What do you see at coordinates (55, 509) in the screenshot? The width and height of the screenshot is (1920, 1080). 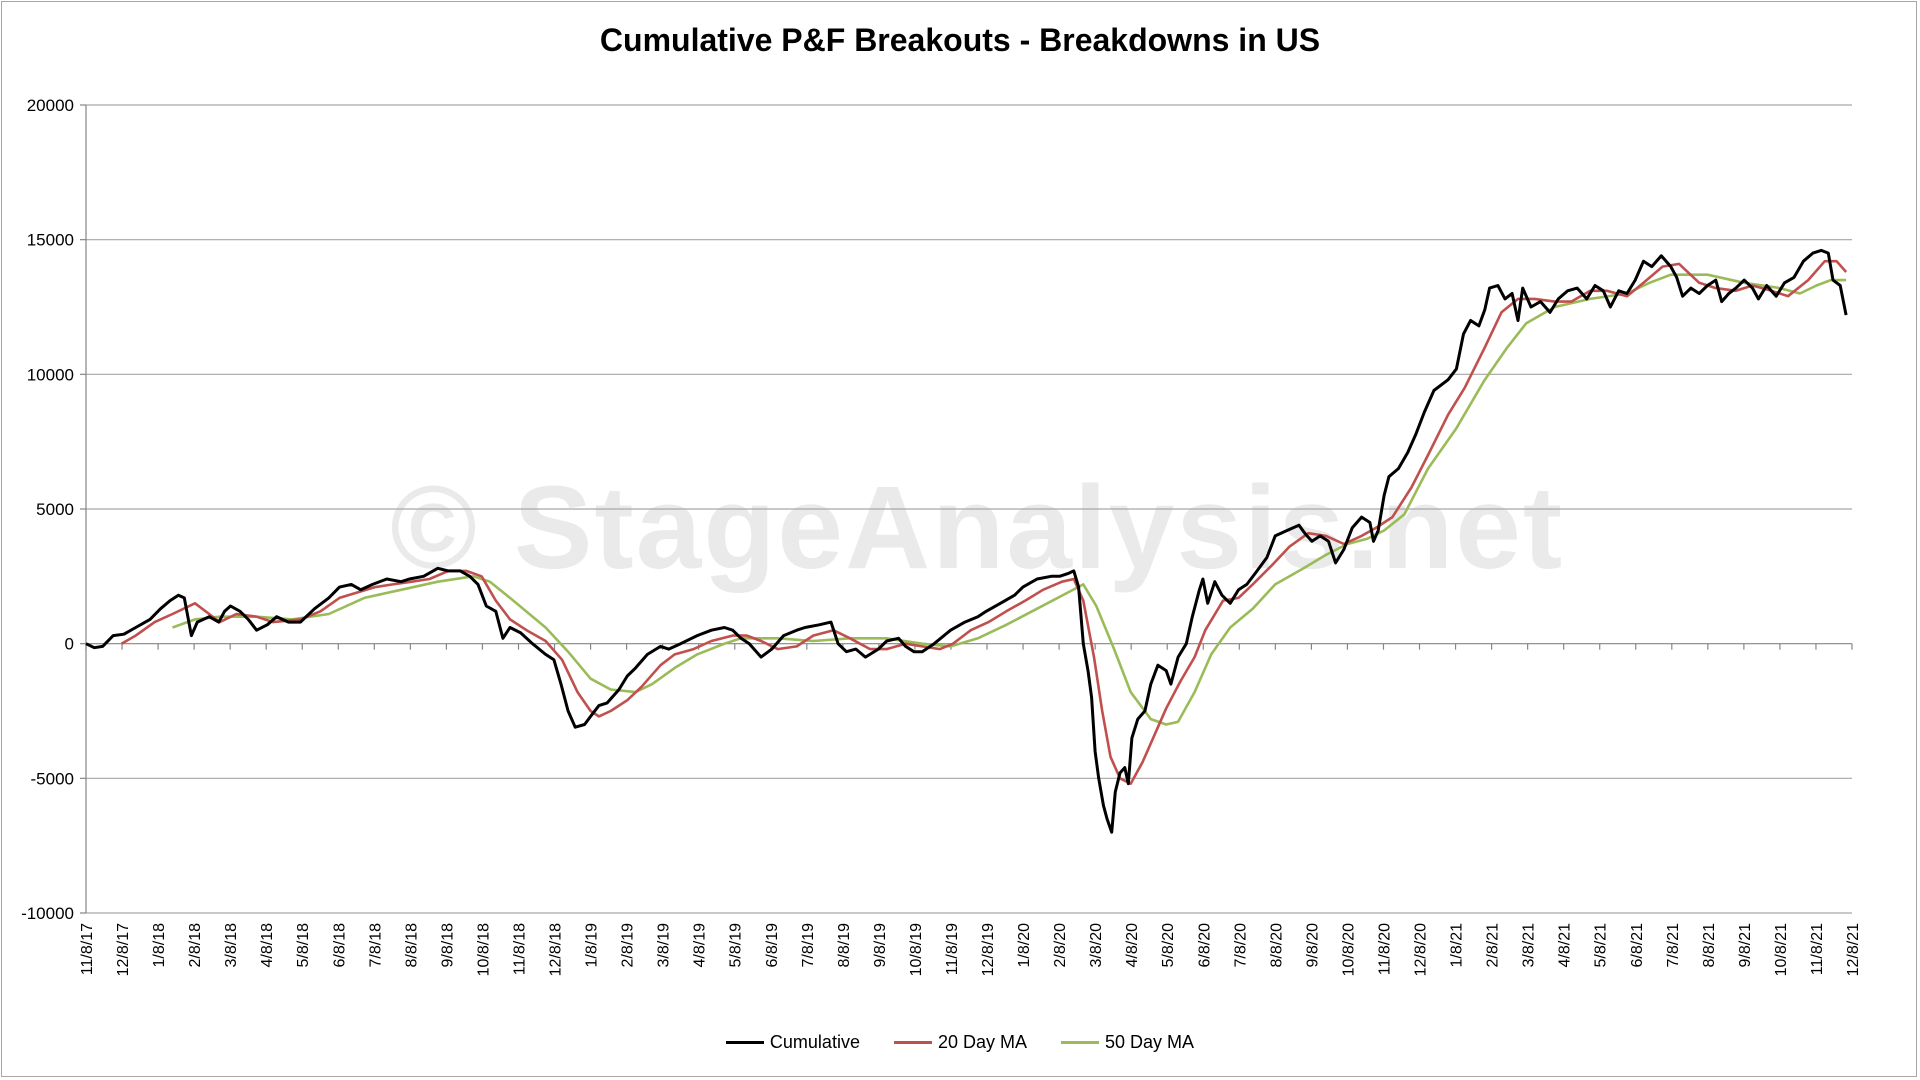 I see `y-tick-label: 5000` at bounding box center [55, 509].